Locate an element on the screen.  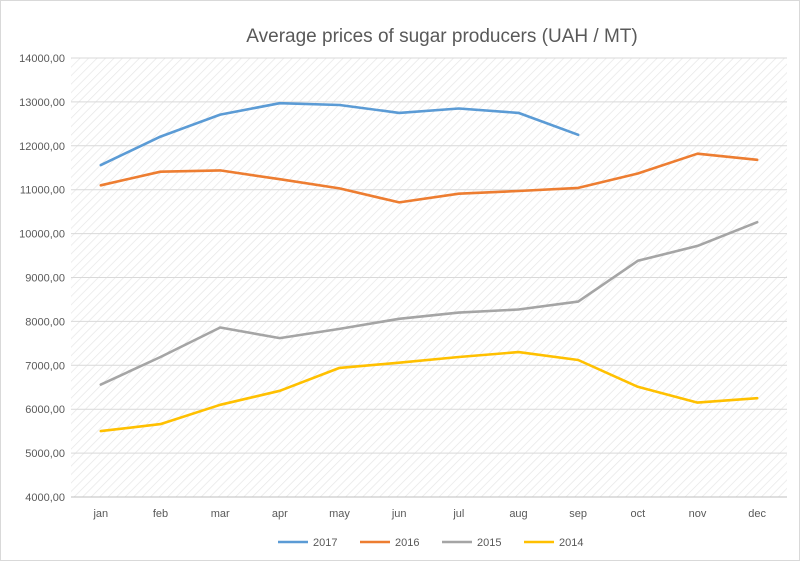
series-line-2017 is located at coordinates (339, 134).